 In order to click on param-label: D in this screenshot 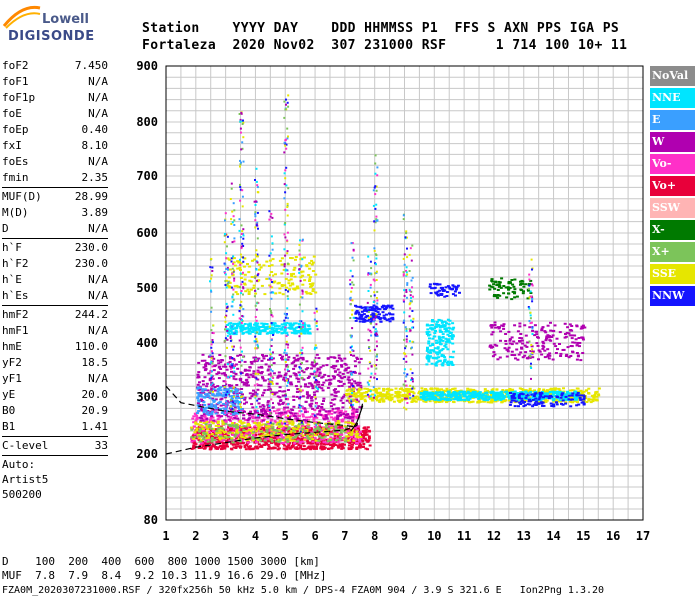, I will do `click(5, 228)`.